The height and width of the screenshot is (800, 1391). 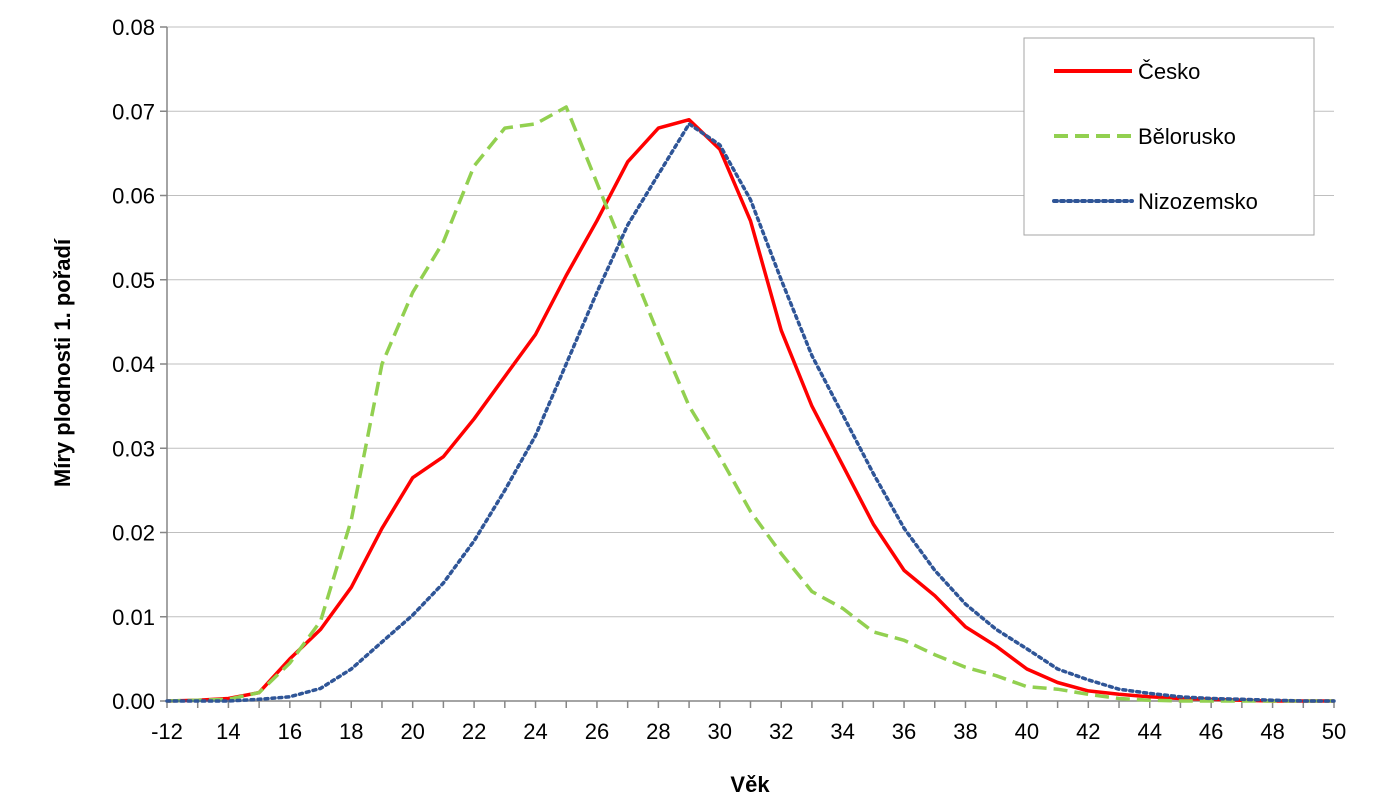 I want to click on legend-label-3: Nizozemsko, so click(x=1198, y=201).